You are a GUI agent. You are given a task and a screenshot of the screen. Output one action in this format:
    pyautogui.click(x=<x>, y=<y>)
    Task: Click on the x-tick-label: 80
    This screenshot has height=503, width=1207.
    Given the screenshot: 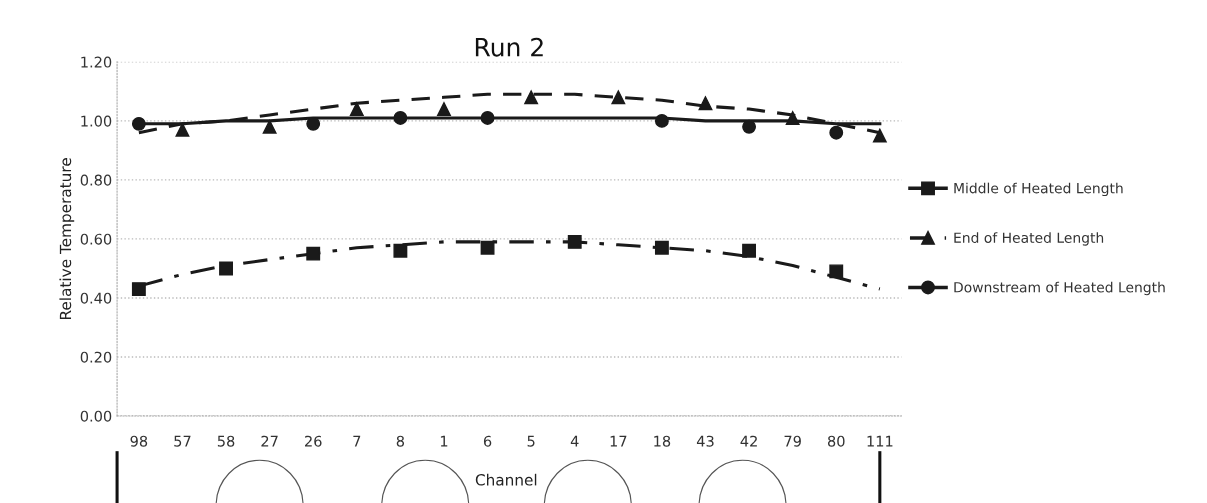 What is the action you would take?
    pyautogui.click(x=836, y=441)
    